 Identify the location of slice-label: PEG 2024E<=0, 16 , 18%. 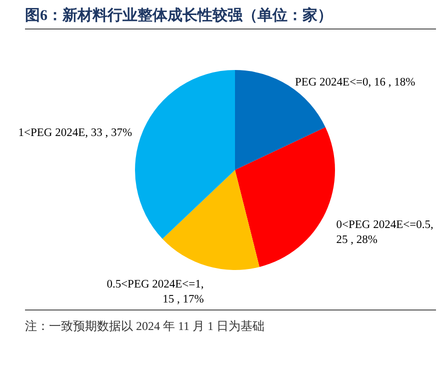
(355, 82).